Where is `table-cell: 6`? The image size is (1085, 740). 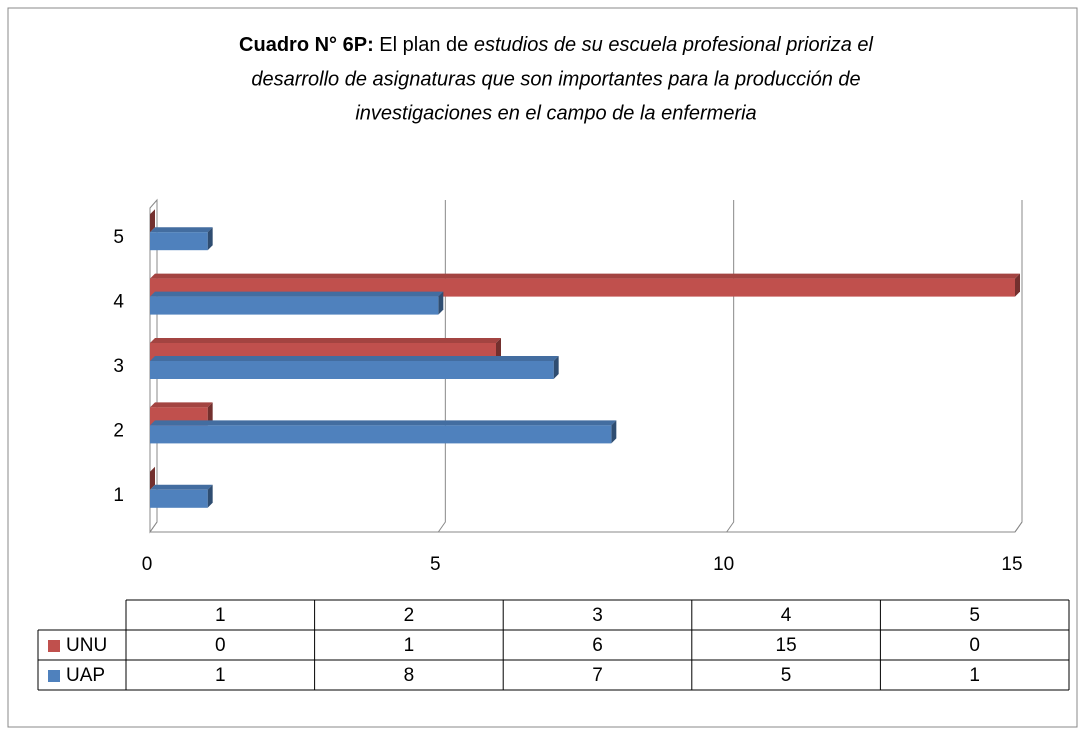 table-cell: 6 is located at coordinates (597, 645).